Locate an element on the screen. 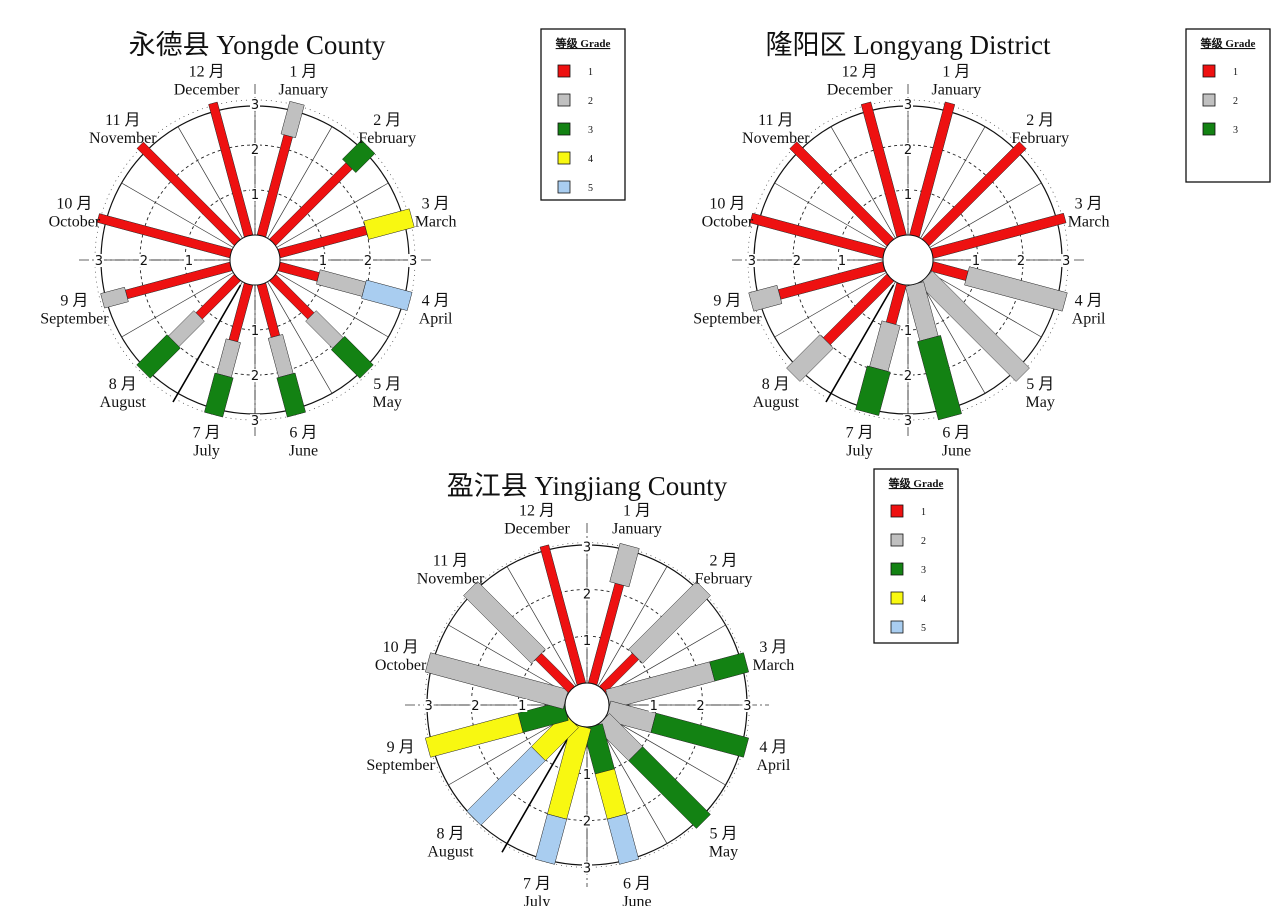 The height and width of the screenshot is (906, 1286). legend: 等级 Grade 1 2 3 4 5 is located at coordinates (583, 114).